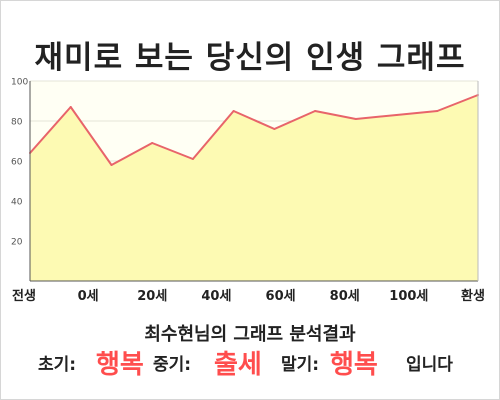 The image size is (500, 400). I want to click on y-tick-label: 20, so click(17, 243).